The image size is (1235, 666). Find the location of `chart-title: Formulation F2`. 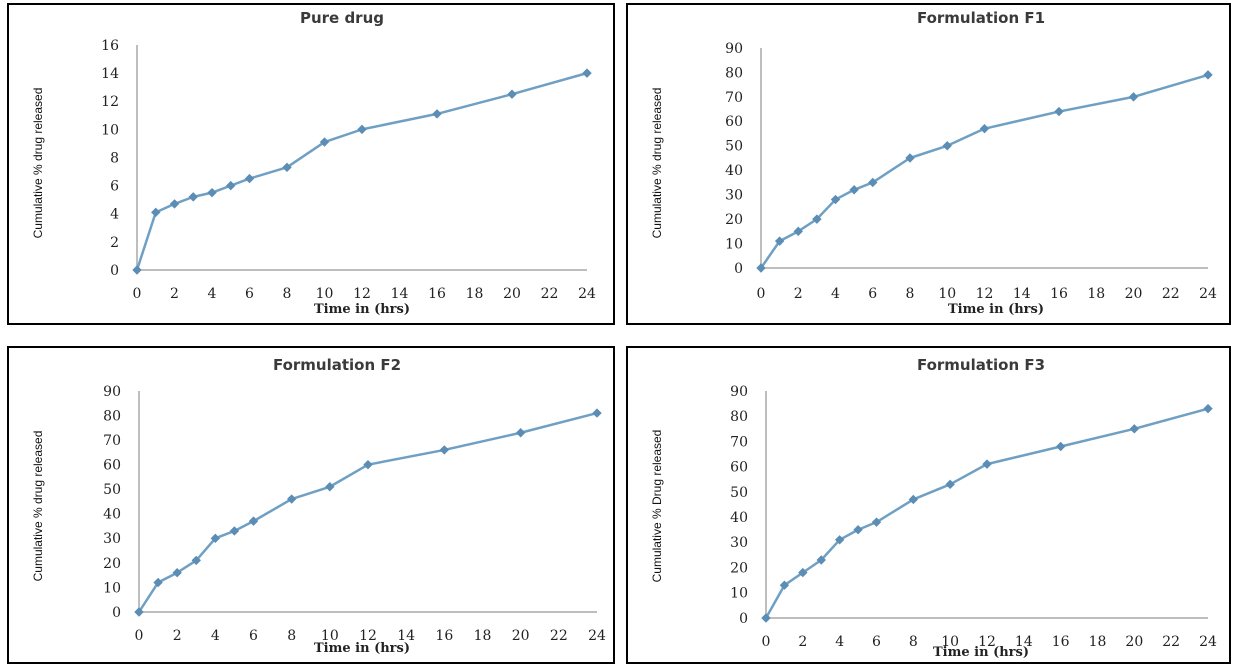

chart-title: Formulation F2 is located at coordinates (337, 365).